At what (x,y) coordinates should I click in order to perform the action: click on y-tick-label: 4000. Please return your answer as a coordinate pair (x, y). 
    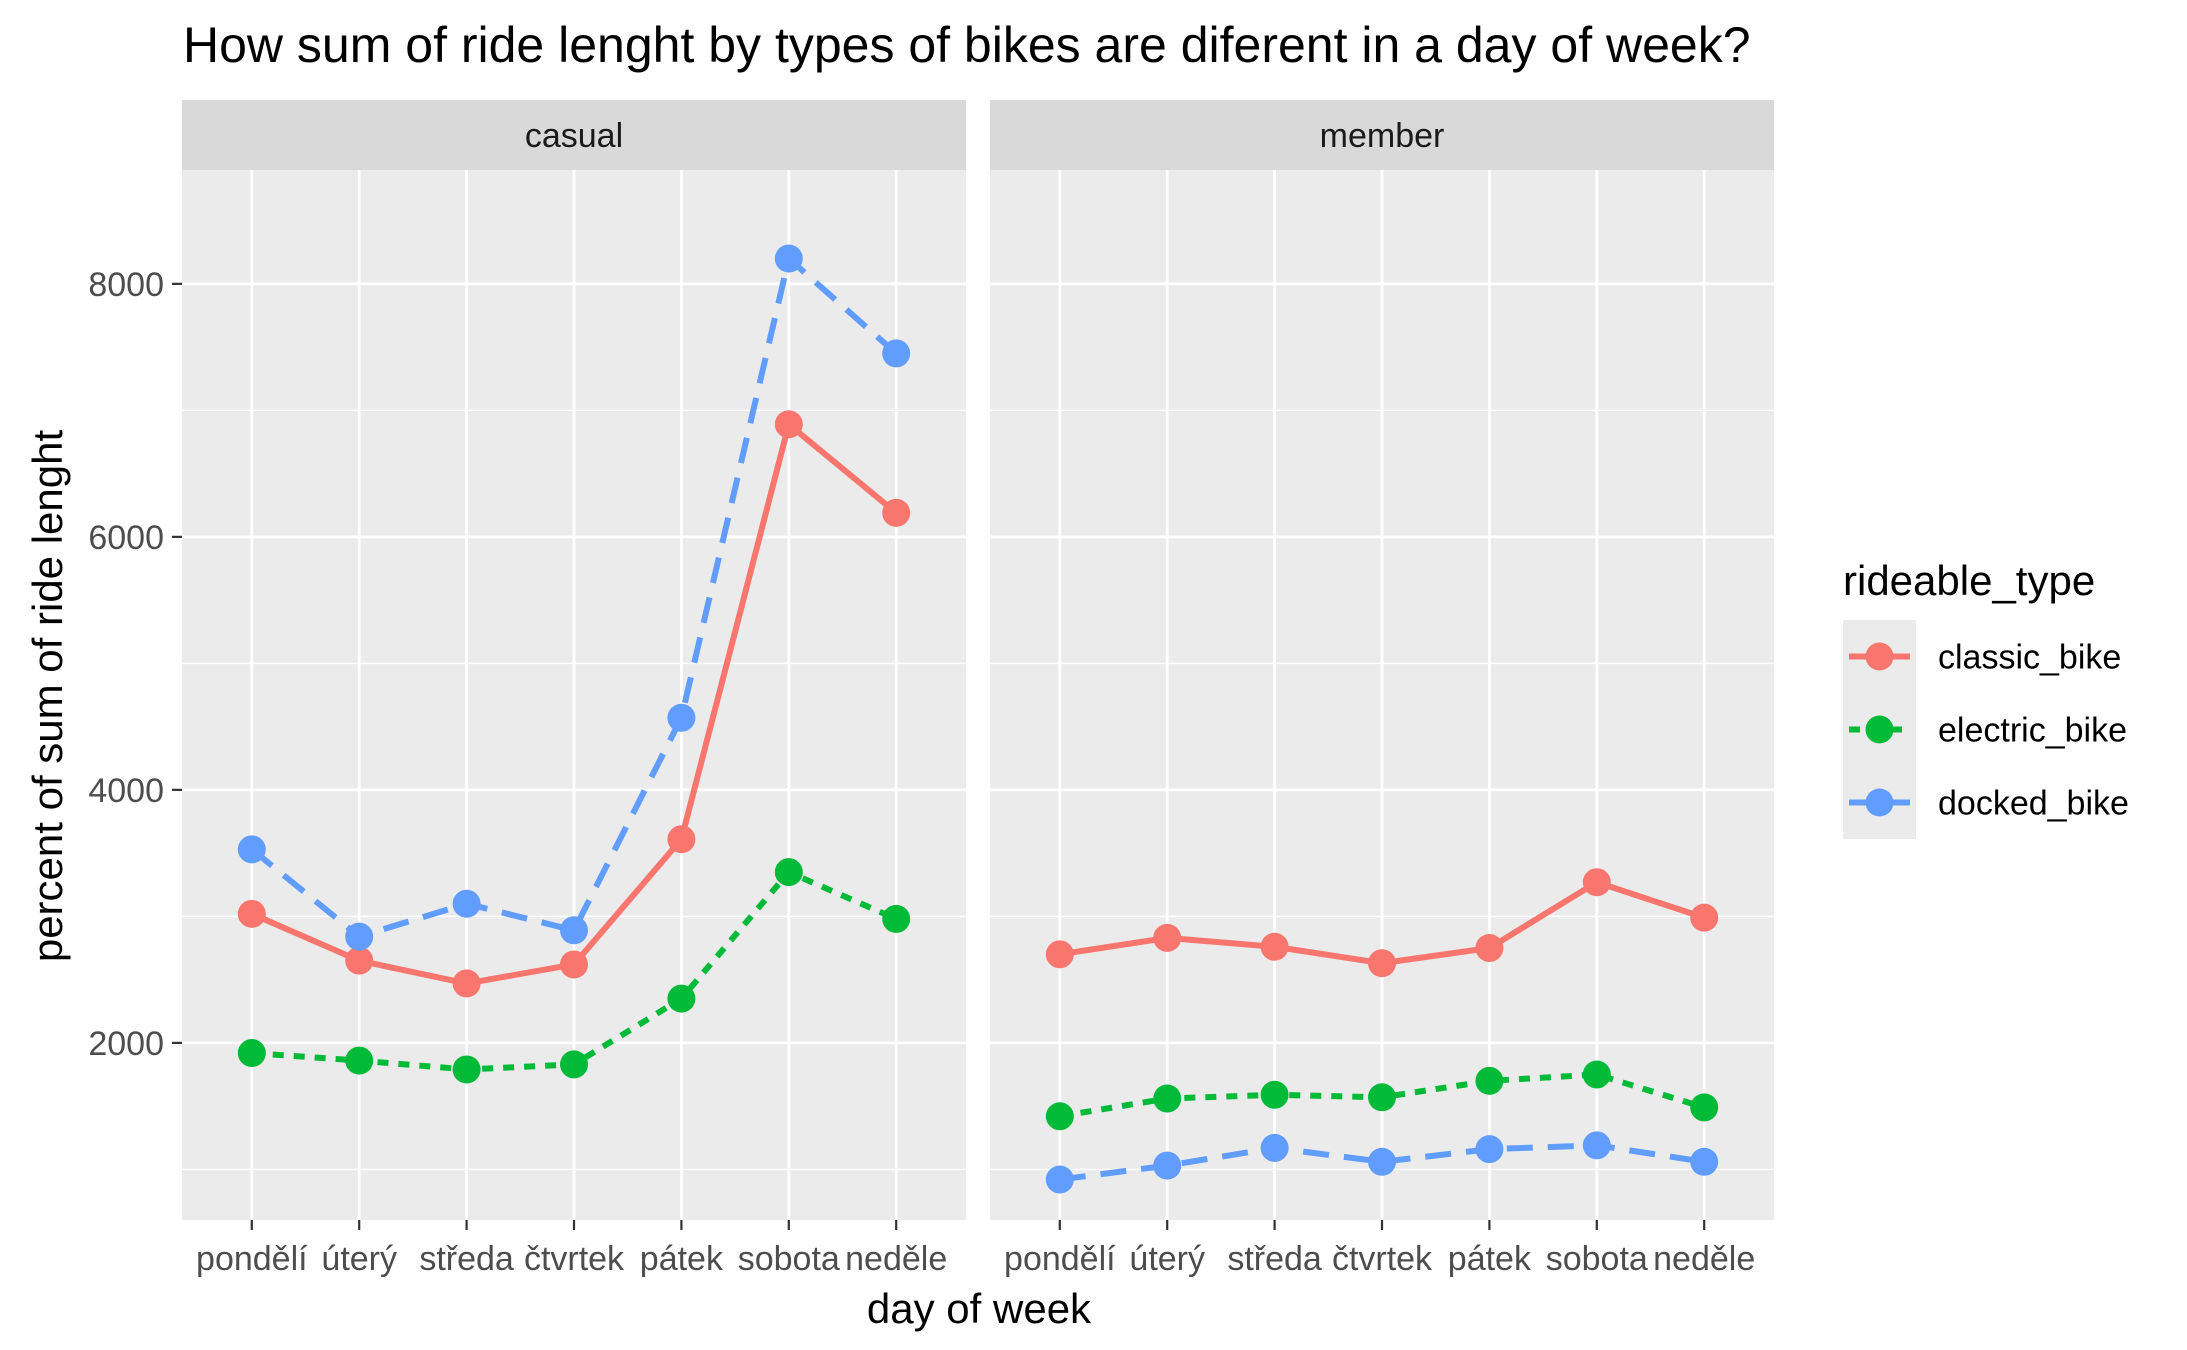
    Looking at the image, I should click on (126, 791).